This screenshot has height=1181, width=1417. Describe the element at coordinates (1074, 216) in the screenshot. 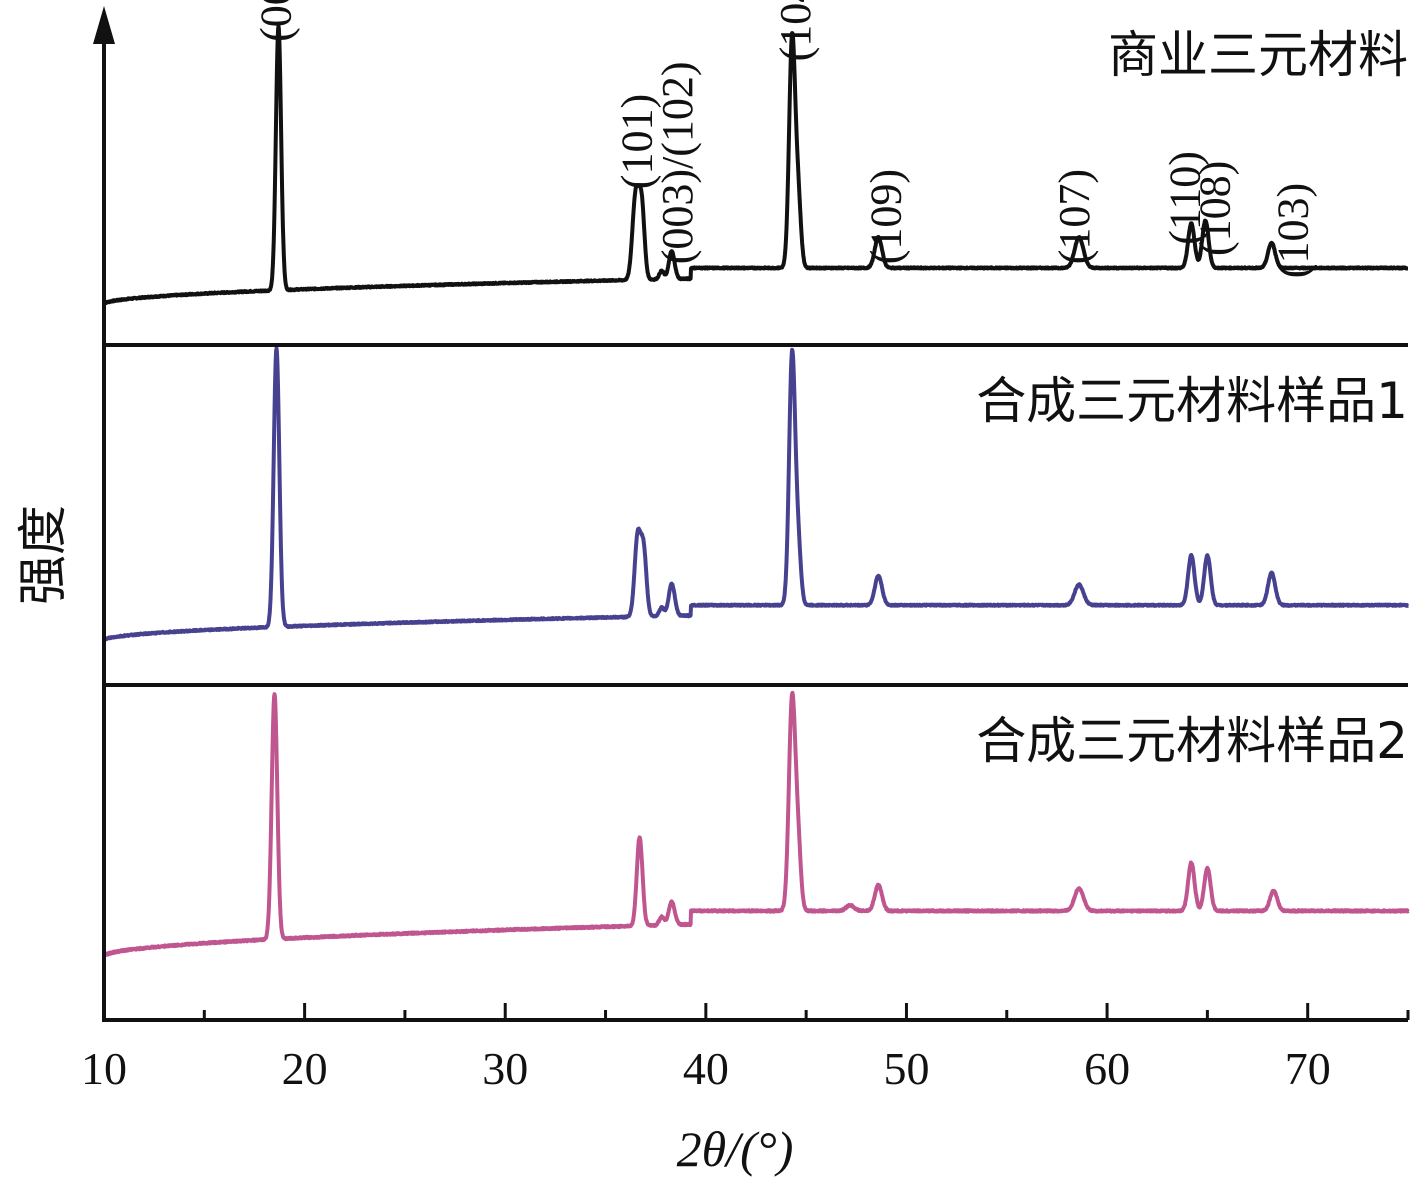

I see `peak-label: (107)` at that location.